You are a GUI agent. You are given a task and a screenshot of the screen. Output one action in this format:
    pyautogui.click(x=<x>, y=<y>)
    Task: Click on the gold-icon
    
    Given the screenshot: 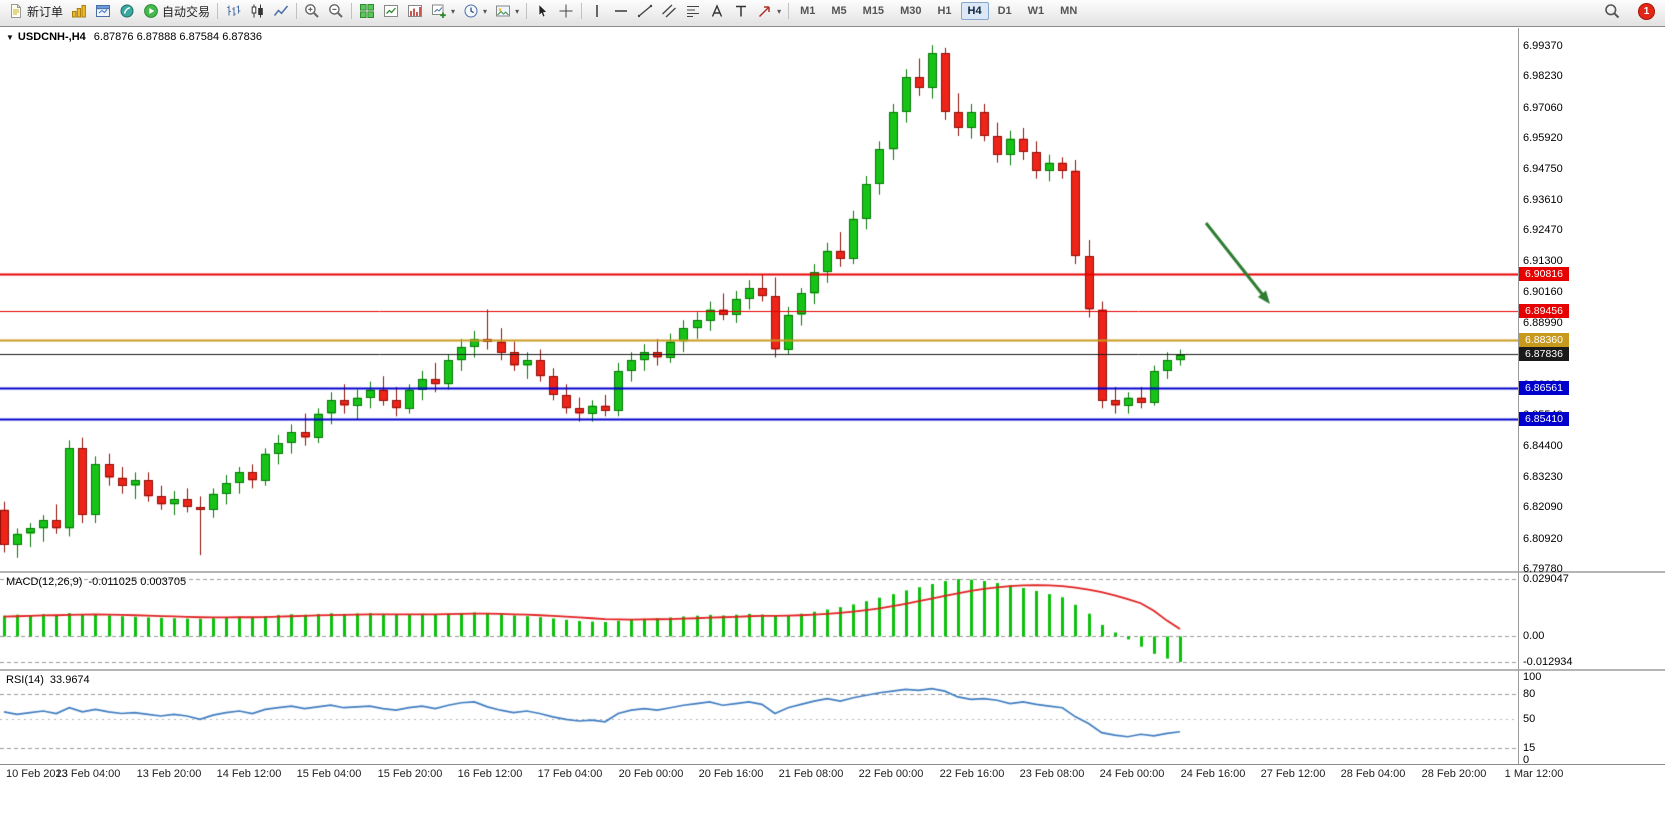 What is the action you would take?
    pyautogui.click(x=79, y=11)
    